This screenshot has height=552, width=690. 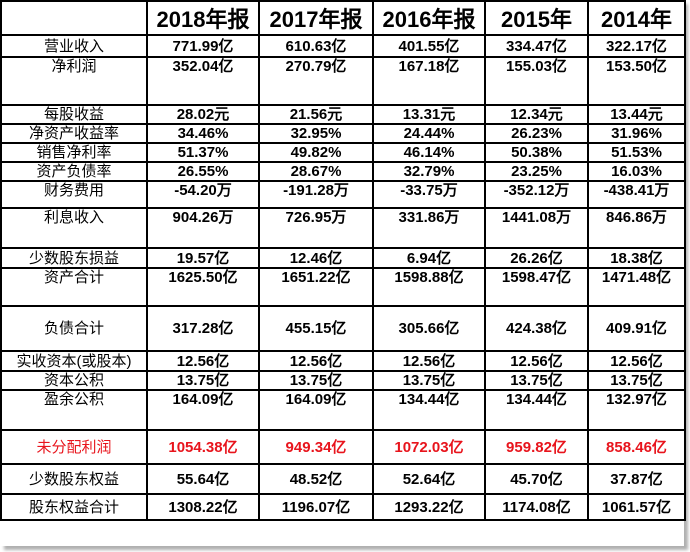 I want to click on row-label: 净资产收益率, so click(x=74, y=133).